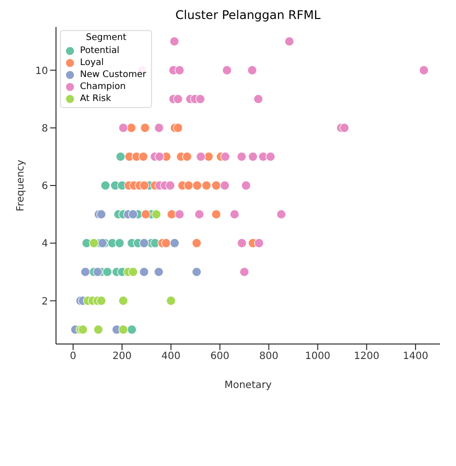 This screenshot has width=456, height=466. I want to click on legend-label: At Risk, so click(96, 99).